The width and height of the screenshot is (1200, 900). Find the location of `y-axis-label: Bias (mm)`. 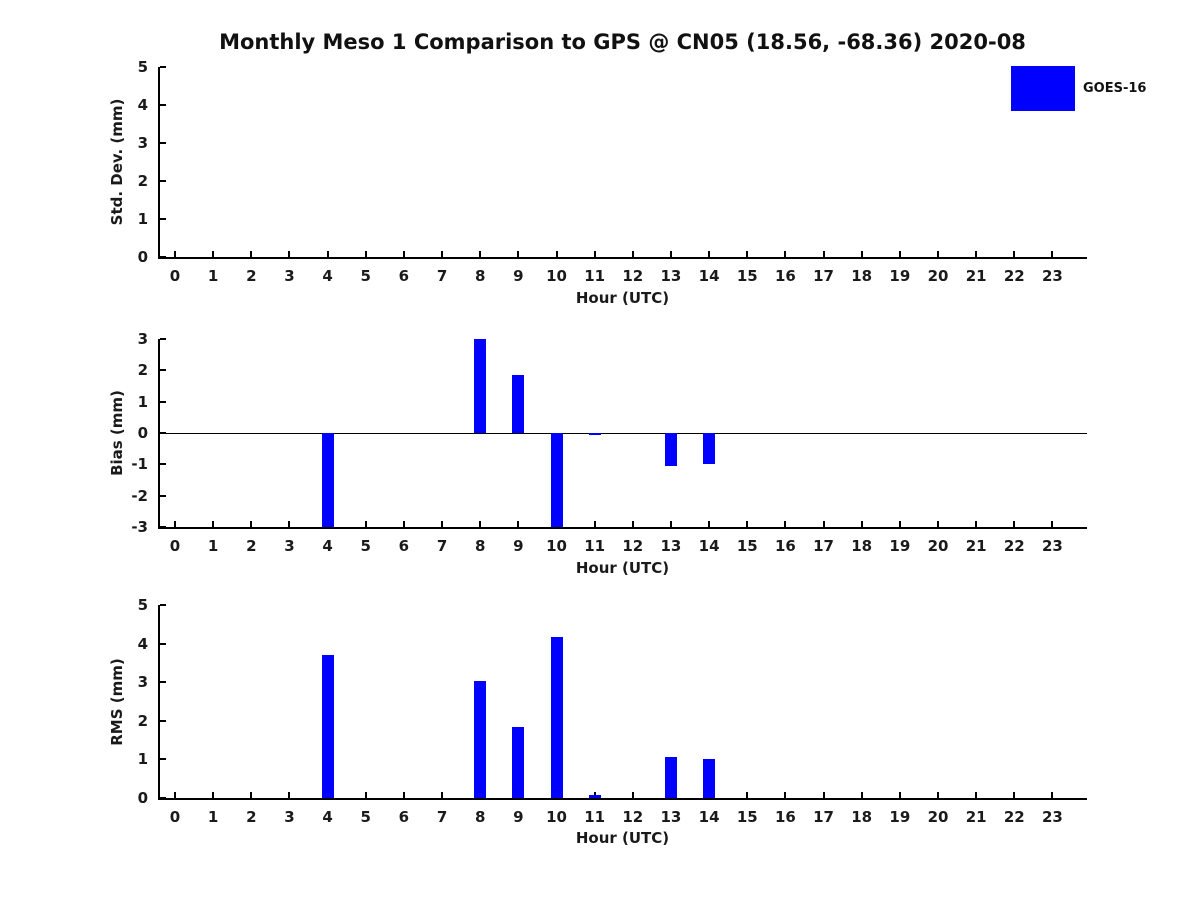

y-axis-label: Bias (mm) is located at coordinates (117, 433).